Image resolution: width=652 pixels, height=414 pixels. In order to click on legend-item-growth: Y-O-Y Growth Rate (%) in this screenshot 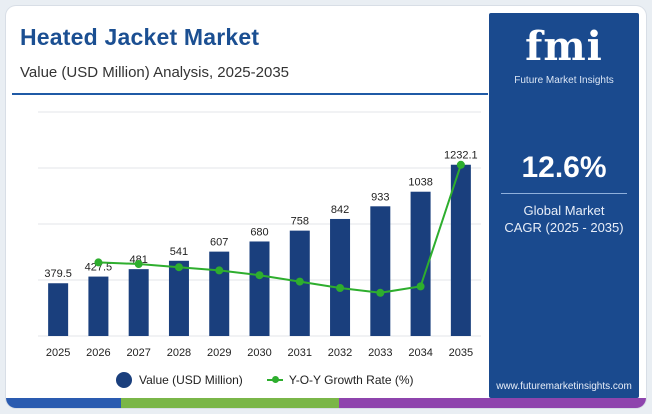, I will do `click(340, 380)`.